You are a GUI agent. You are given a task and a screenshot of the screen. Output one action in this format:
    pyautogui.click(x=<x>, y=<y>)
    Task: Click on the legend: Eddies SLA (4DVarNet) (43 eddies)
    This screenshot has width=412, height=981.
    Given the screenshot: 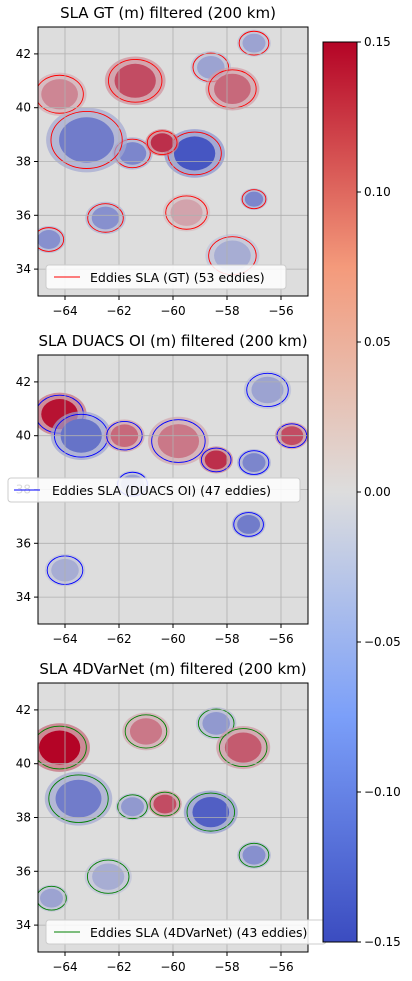 What is the action you would take?
    pyautogui.click(x=186, y=932)
    